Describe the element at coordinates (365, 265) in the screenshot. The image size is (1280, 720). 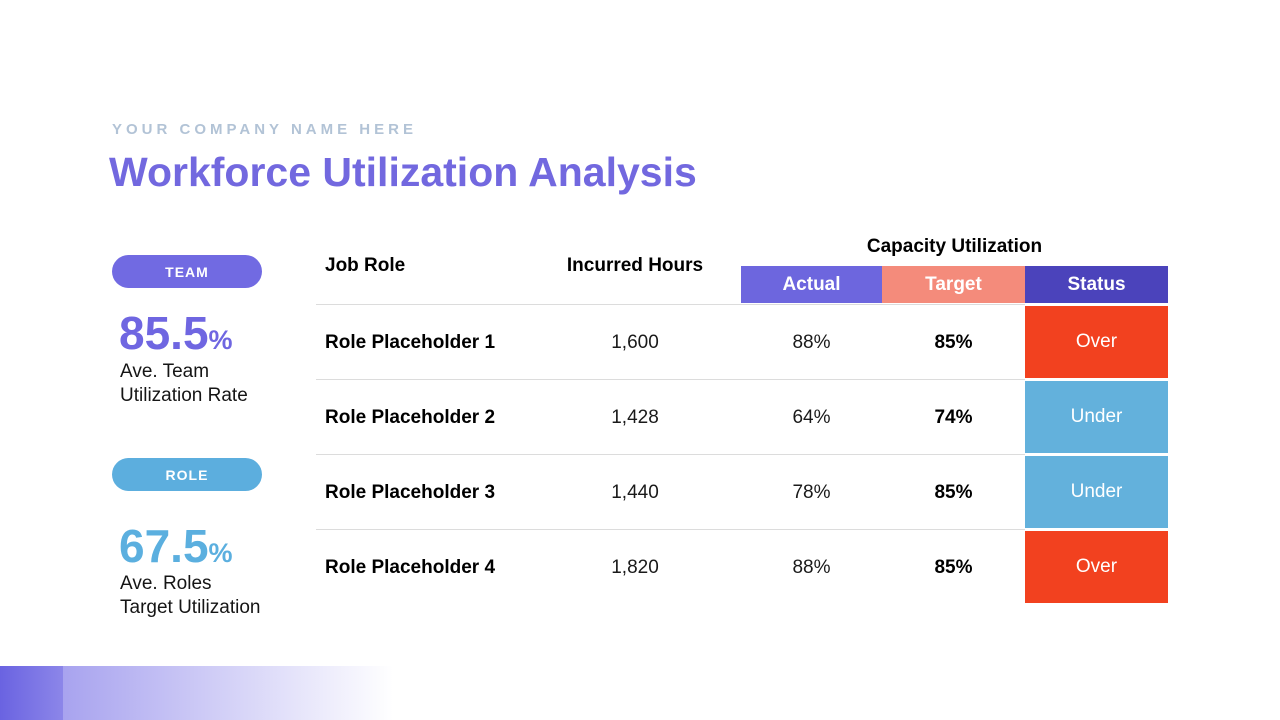
I see `column-header-job-role: Job Role` at that location.